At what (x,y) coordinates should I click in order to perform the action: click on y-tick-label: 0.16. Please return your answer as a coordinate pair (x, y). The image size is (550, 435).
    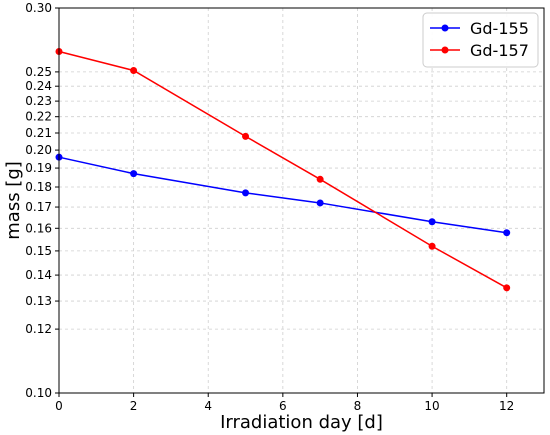
    Looking at the image, I should click on (38, 228).